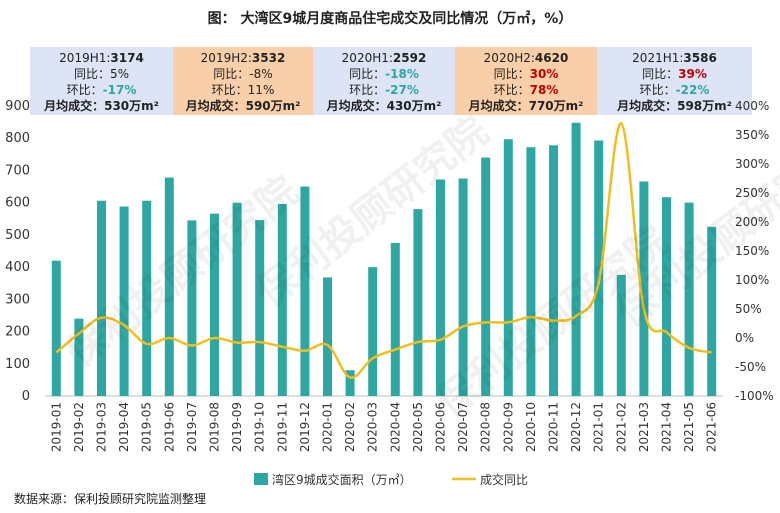 The image size is (780, 513). Describe the element at coordinates (463, 427) in the screenshot. I see `x-tick-label: 2020-07` at that location.